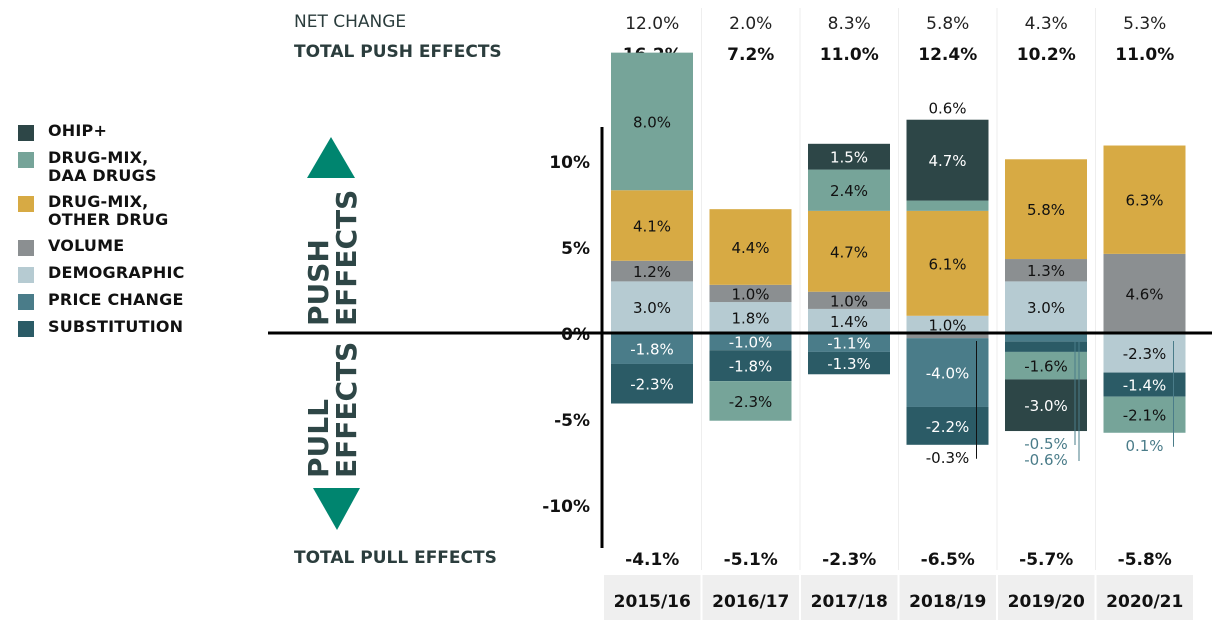 Image resolution: width=1222 pixels, height=628 pixels. What do you see at coordinates (1046, 602) in the screenshot?
I see `x-tick-label: 2019/20` at bounding box center [1046, 602].